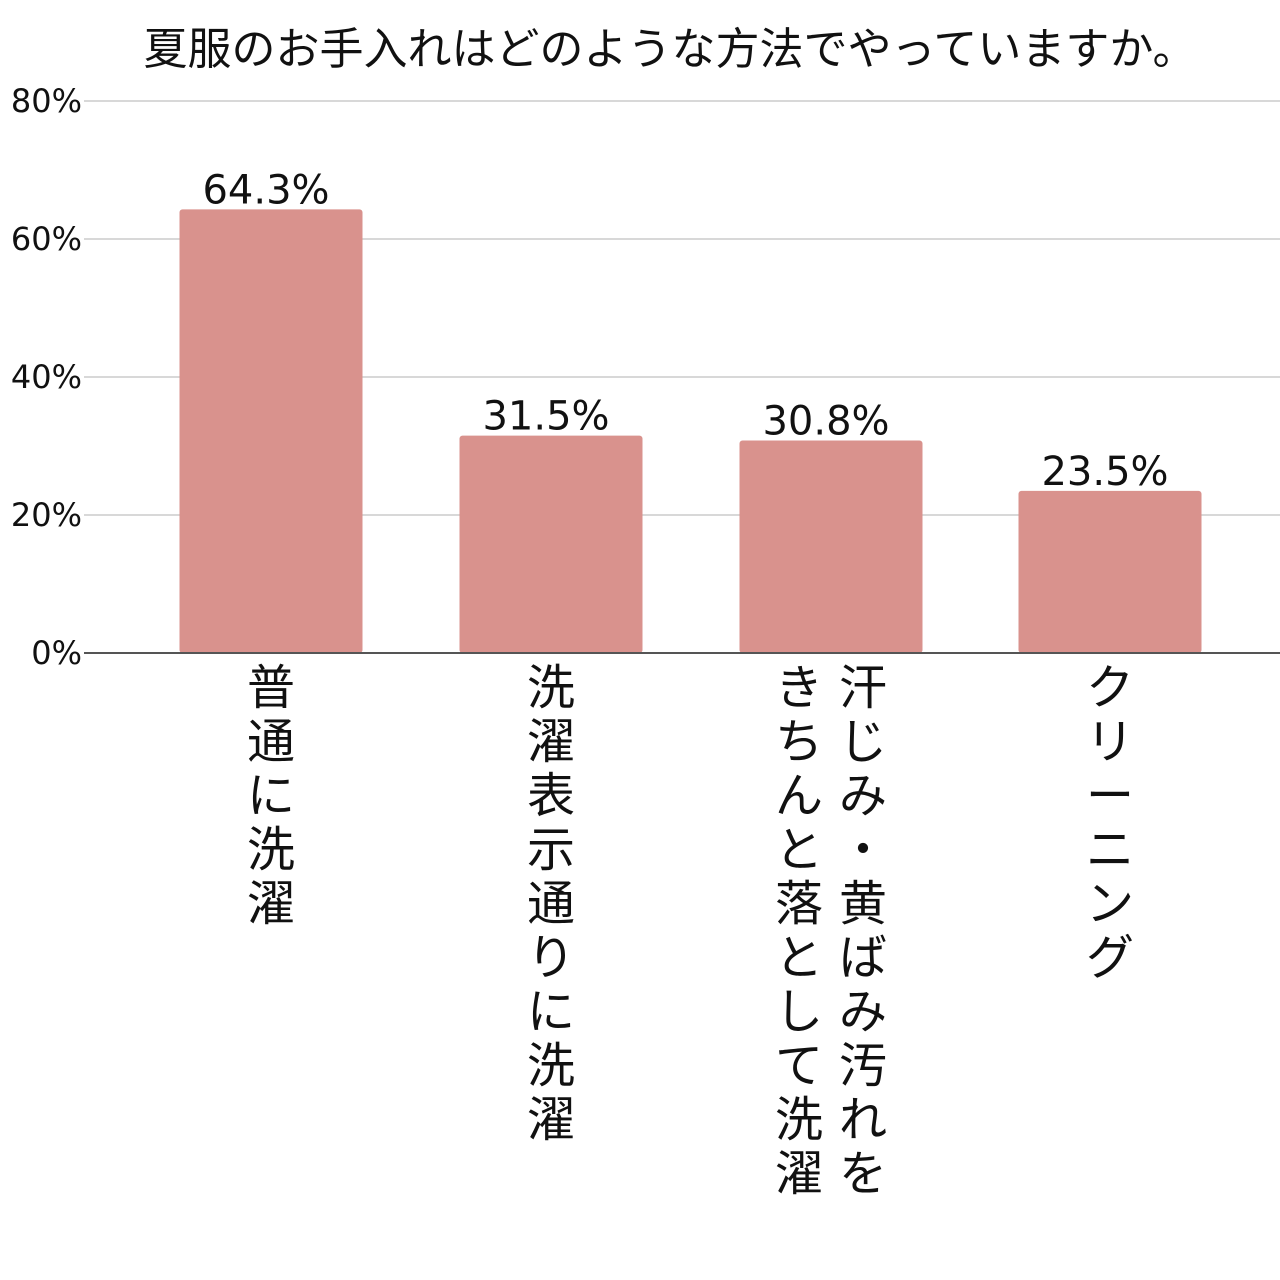 This screenshot has height=1280, width=1280. Describe the element at coordinates (46, 239) in the screenshot. I see `y-tick-label: 60%` at that location.